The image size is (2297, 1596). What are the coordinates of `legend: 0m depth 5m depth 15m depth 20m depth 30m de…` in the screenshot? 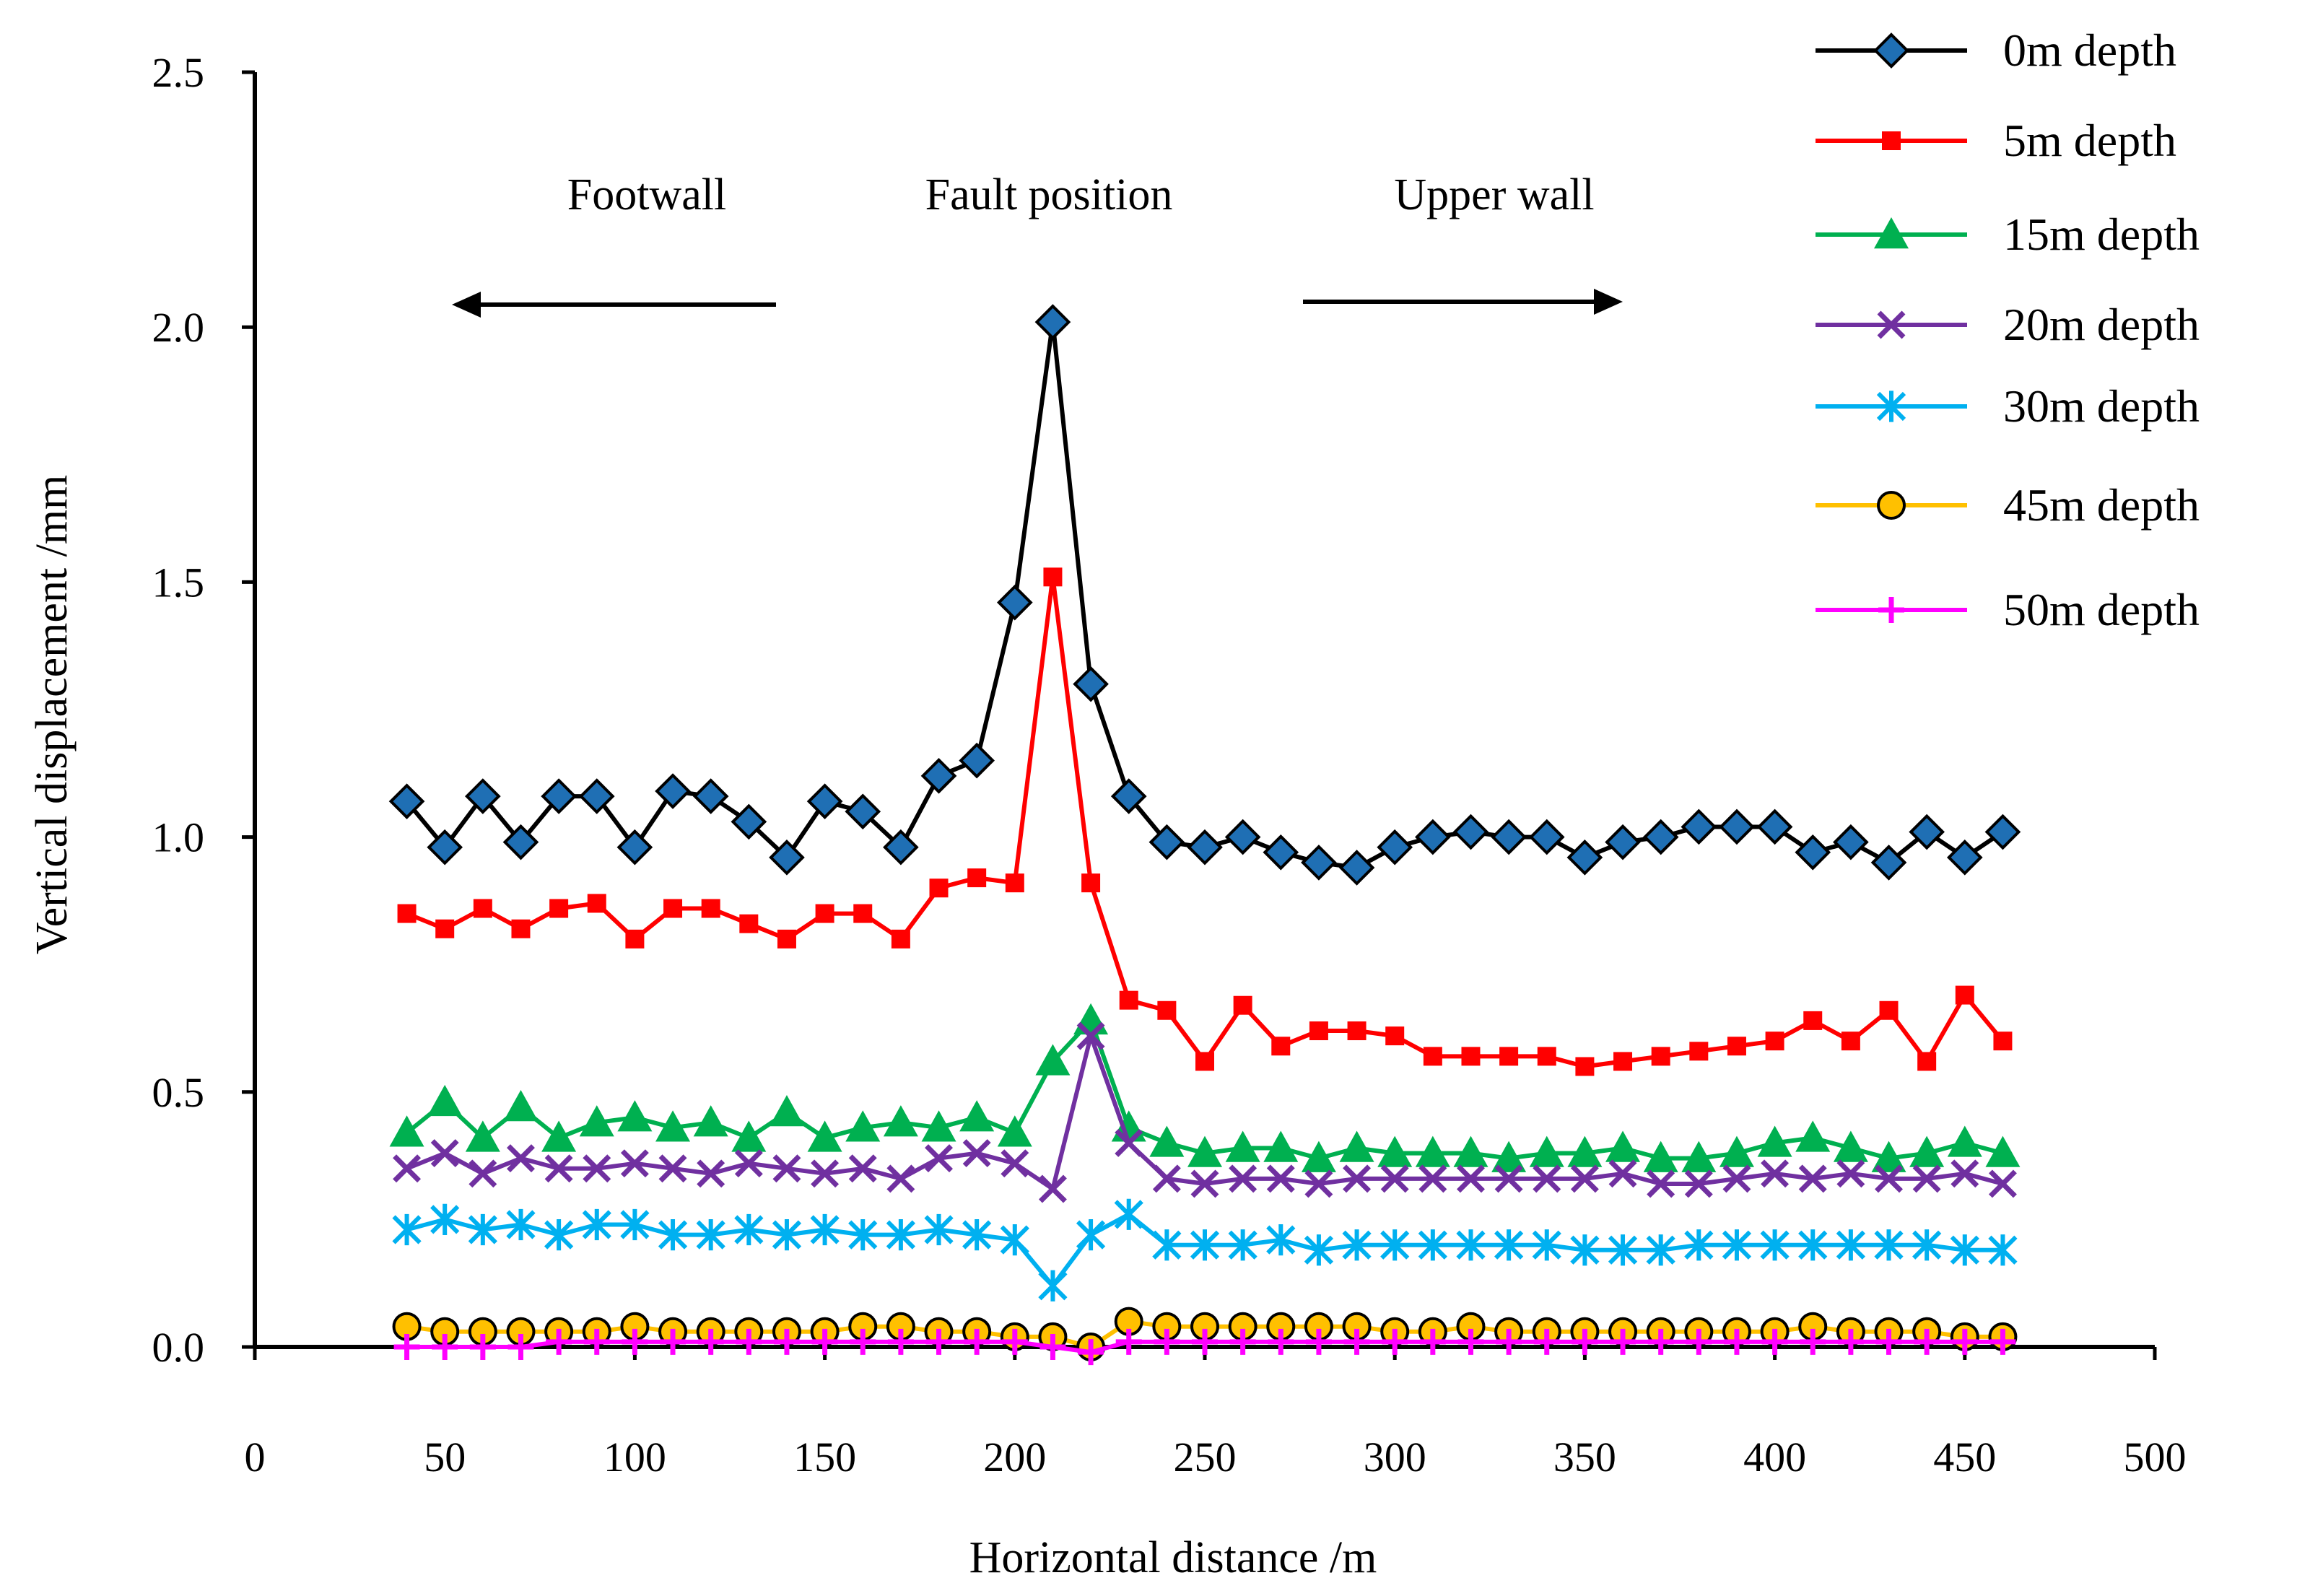 It's located at (2008, 330).